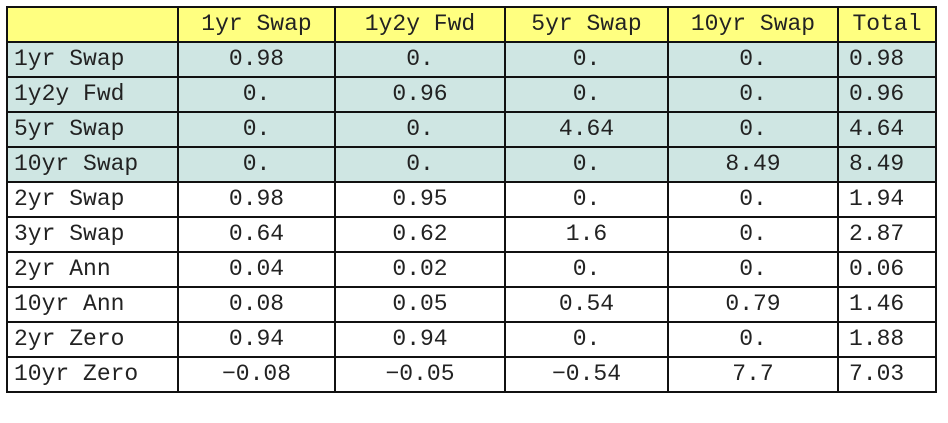 This screenshot has height=423, width=948. I want to click on table-cell: 1.6, so click(586, 234).